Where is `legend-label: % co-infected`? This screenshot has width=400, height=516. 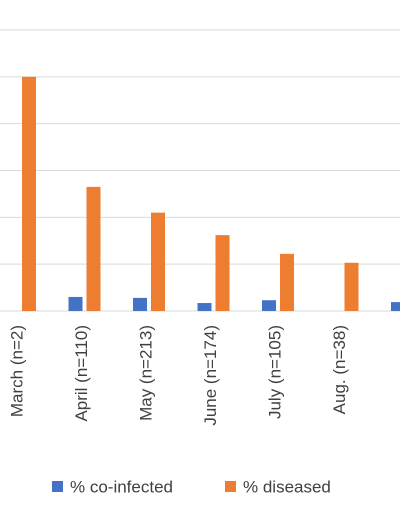
legend-label: % co-infected is located at coordinates (121, 486).